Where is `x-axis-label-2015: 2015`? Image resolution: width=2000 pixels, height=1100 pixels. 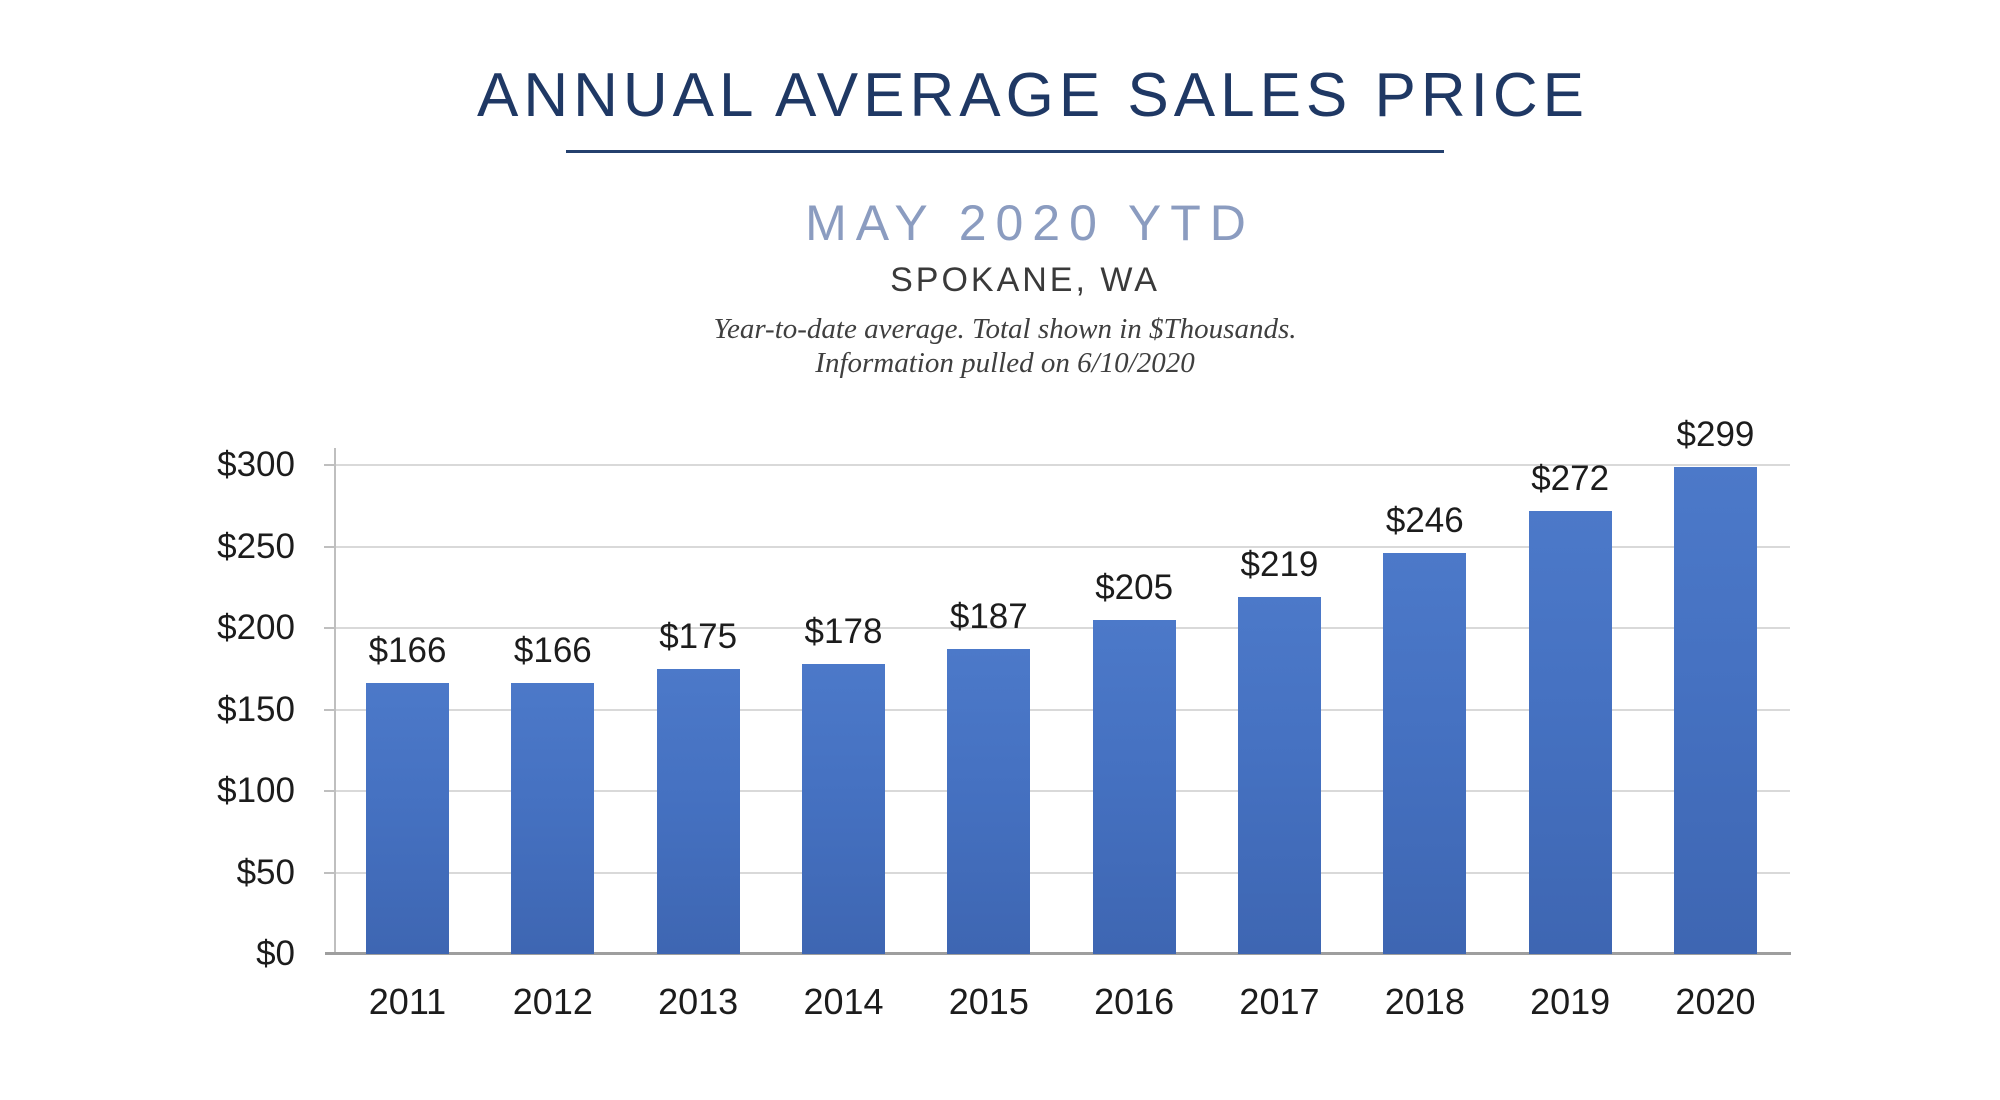
x-axis-label-2015: 2015 is located at coordinates (988, 1001).